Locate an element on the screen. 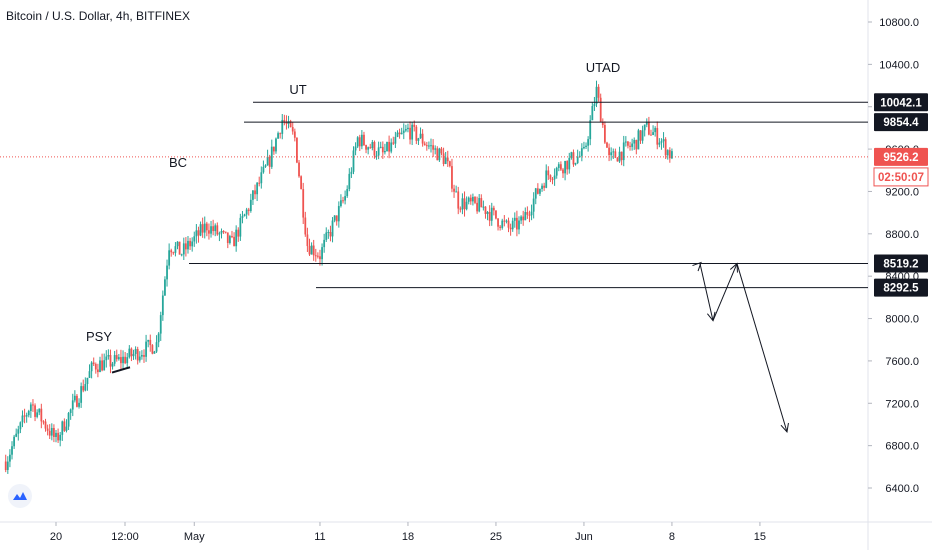  y-tick-label: 10400.0 is located at coordinates (899, 65).